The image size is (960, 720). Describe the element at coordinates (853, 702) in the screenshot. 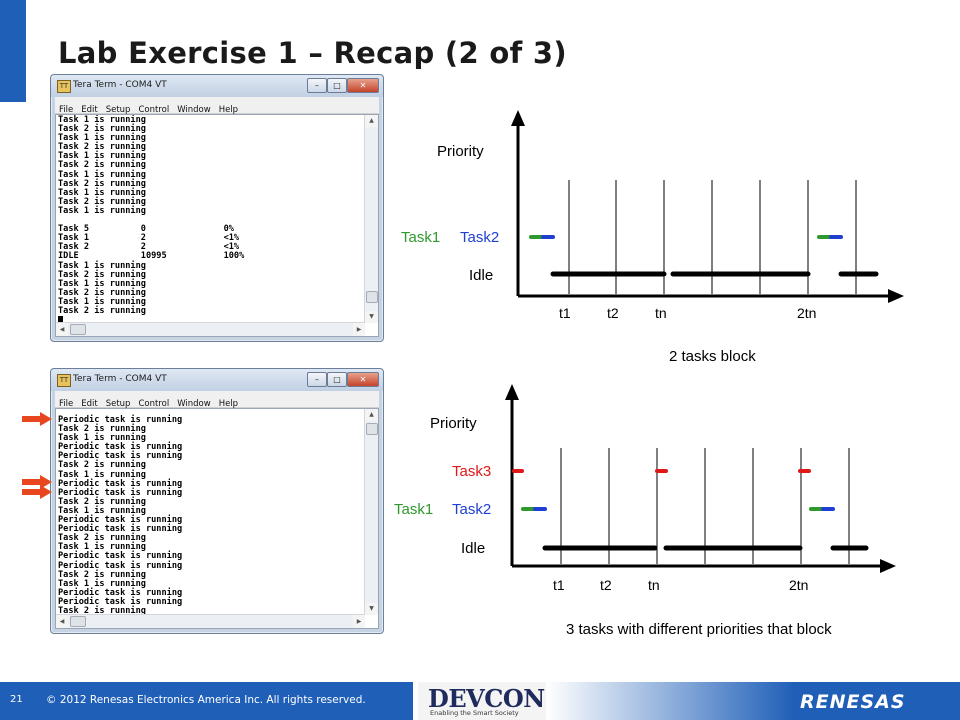

I see `renesas-logo: RENESAS` at that location.